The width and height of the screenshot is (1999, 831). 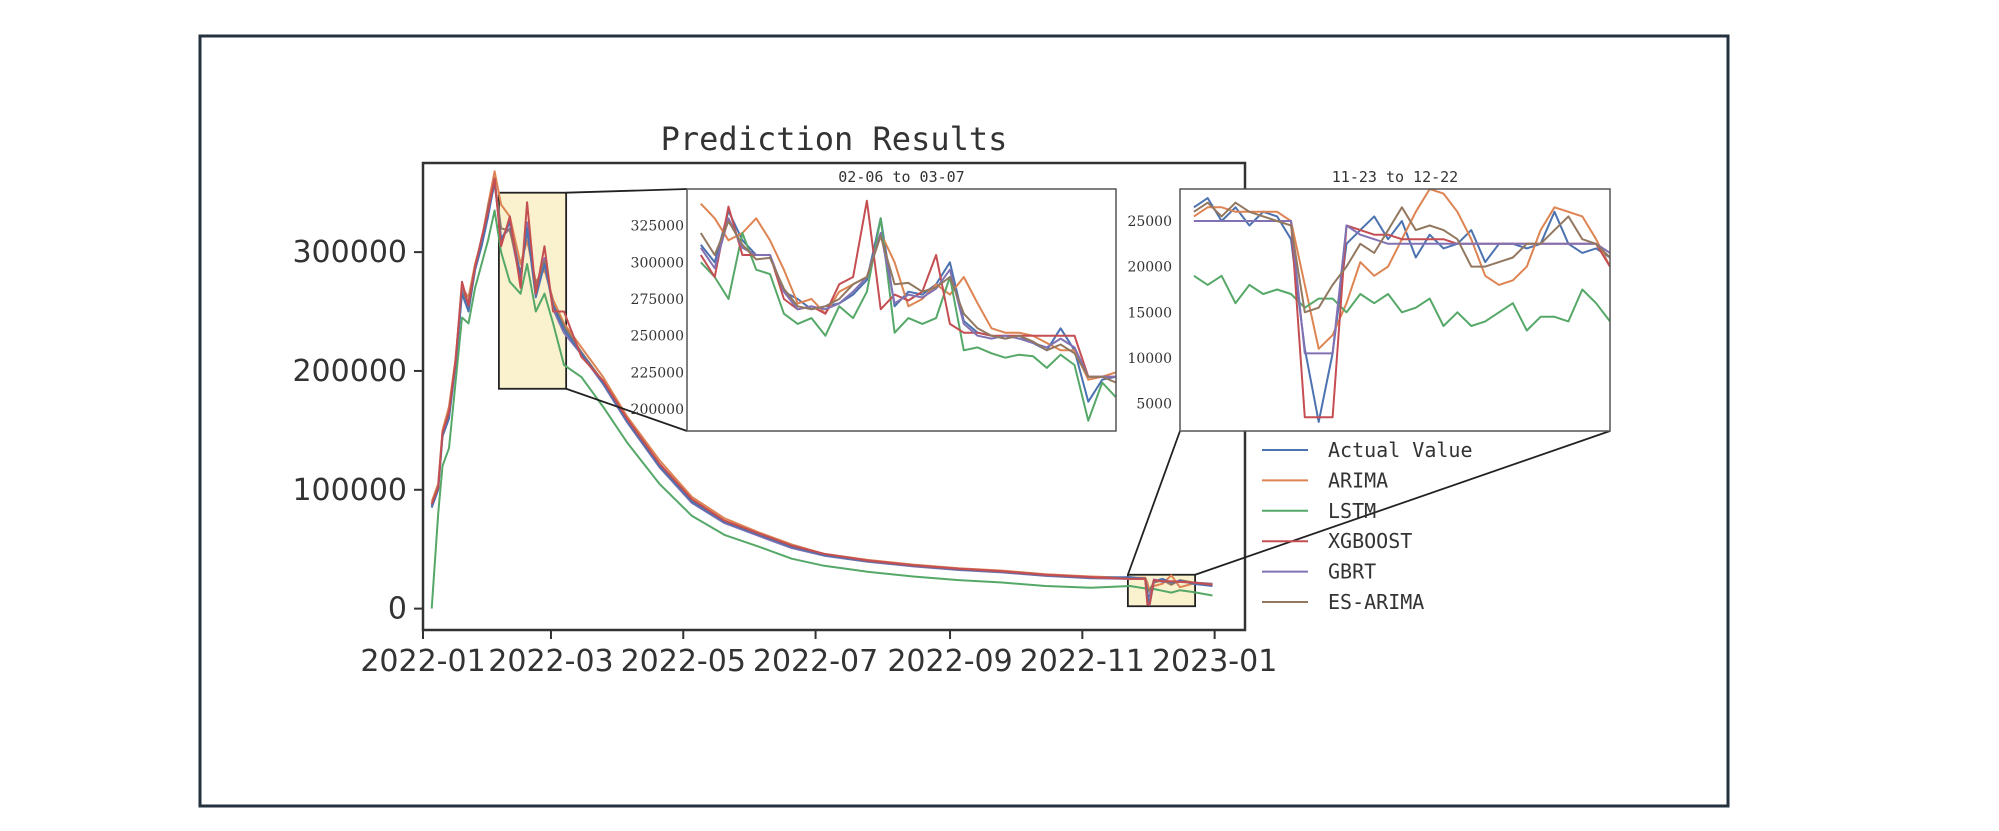 What do you see at coordinates (550, 661) in the screenshot?
I see `x-tick-label: 2022-03` at bounding box center [550, 661].